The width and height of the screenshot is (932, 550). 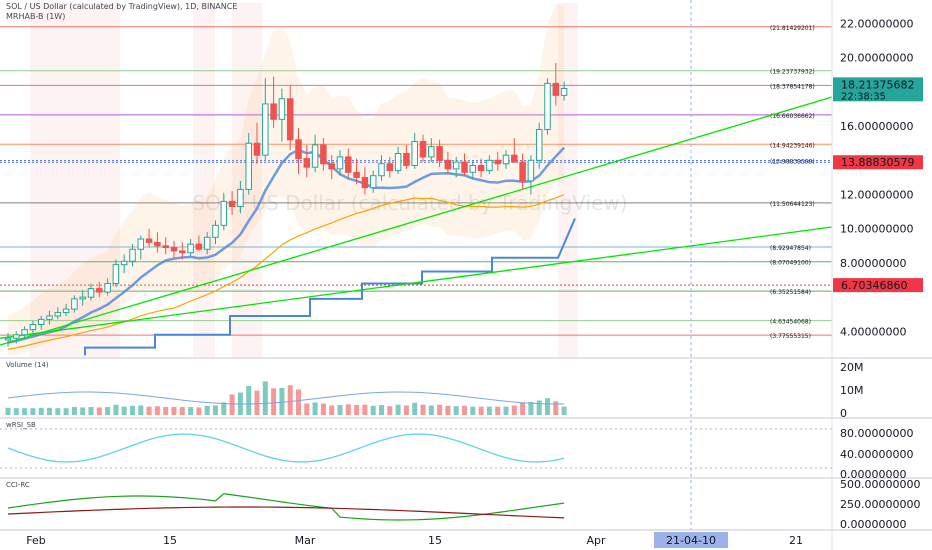 I want to click on pivot-level-label: (21.81429201), so click(x=792, y=28).